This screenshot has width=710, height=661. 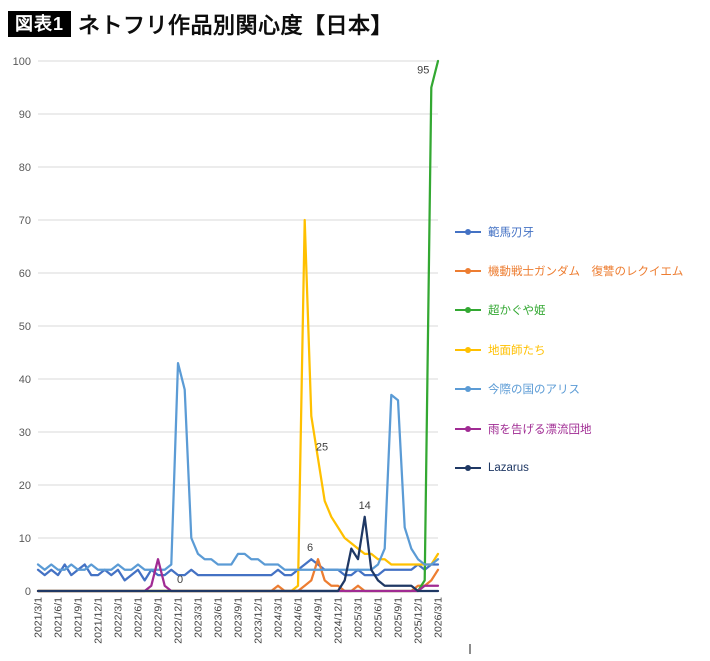 I want to click on figure-title-row: 図表1 ネトフリ作品別関心度【日本】, so click(x=200, y=24).